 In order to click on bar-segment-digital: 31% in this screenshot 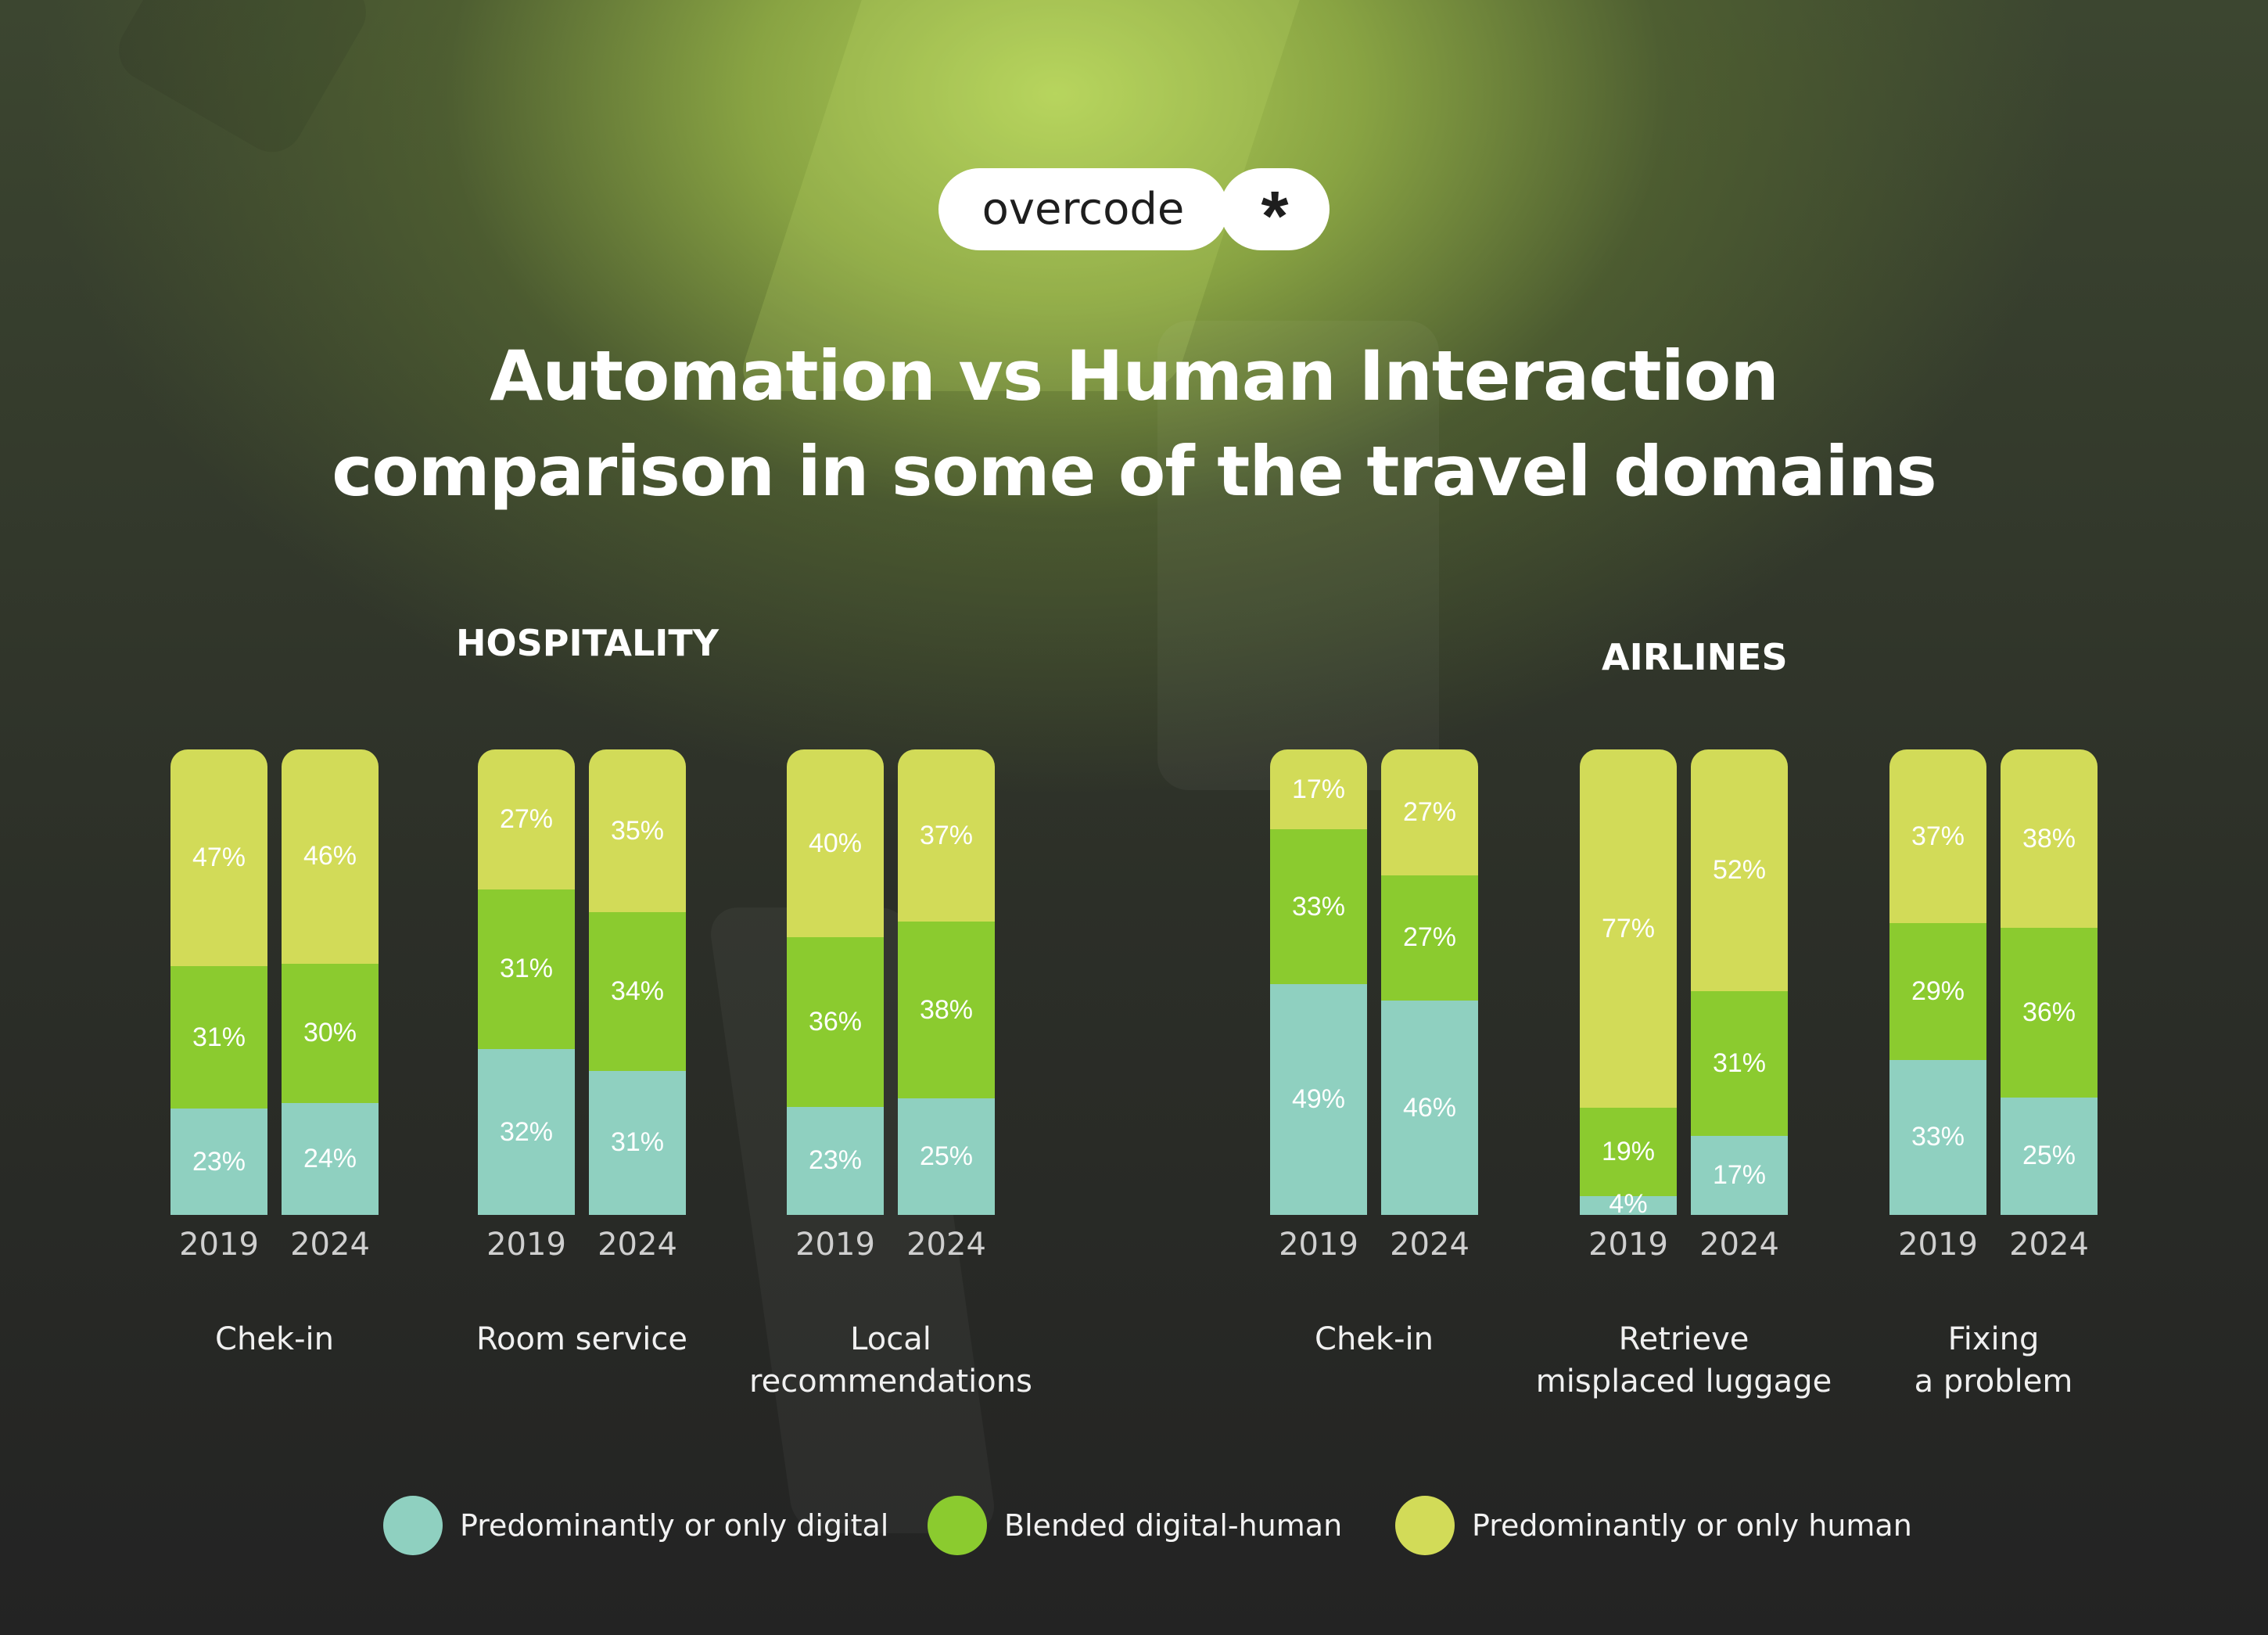, I will do `click(637, 1143)`.